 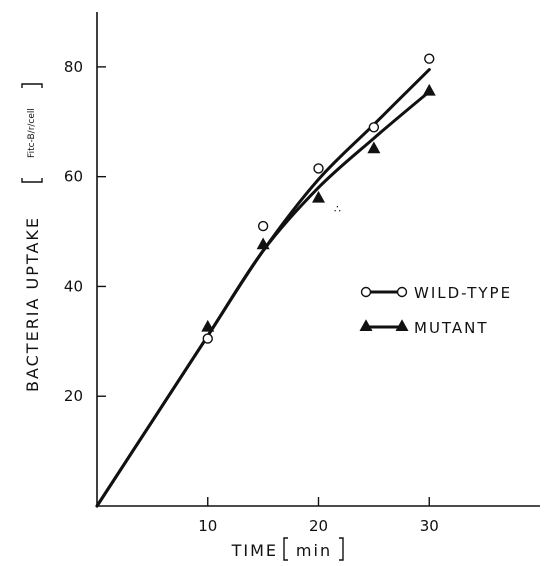 I want to click on y-tick-label: 80, so click(x=73, y=67).